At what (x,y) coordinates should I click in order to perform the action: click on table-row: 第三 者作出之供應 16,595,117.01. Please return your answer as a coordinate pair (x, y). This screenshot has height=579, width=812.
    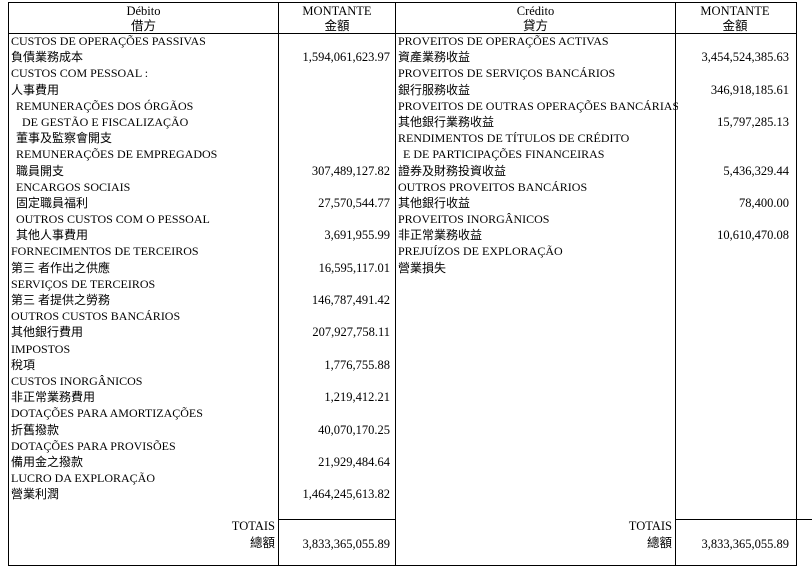
    Looking at the image, I should click on (202, 268).